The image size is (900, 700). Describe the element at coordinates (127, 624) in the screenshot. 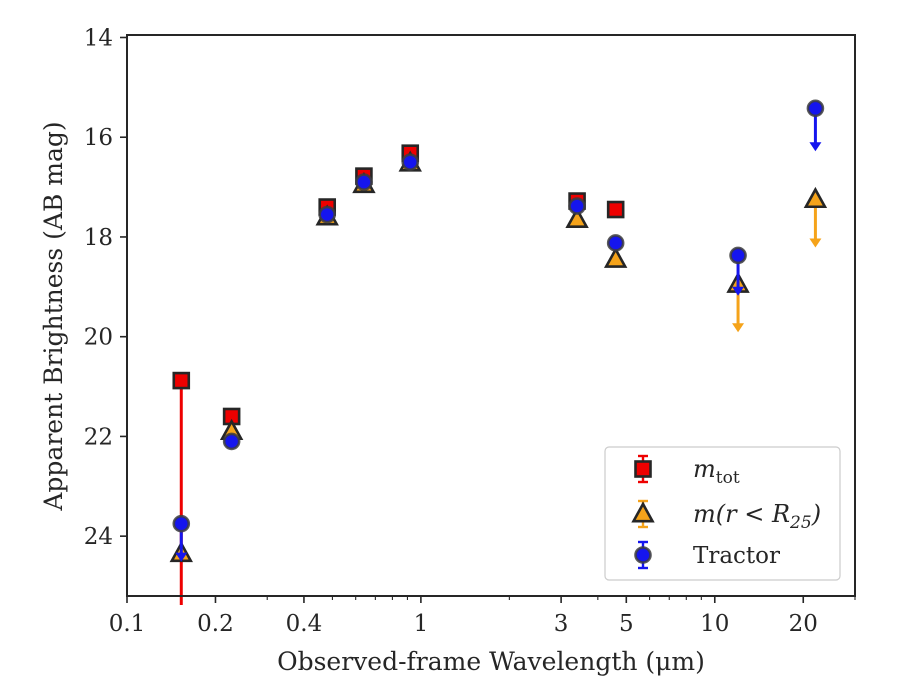

I see `x-tick-label-0: 0.1` at that location.